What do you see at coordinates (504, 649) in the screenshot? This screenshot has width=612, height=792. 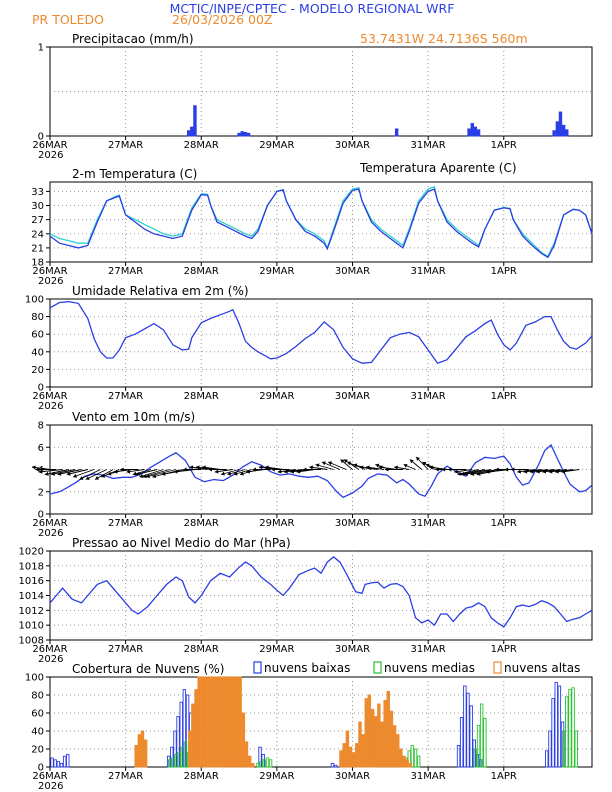 I see `pressure-xtick-label: 1APR` at bounding box center [504, 649].